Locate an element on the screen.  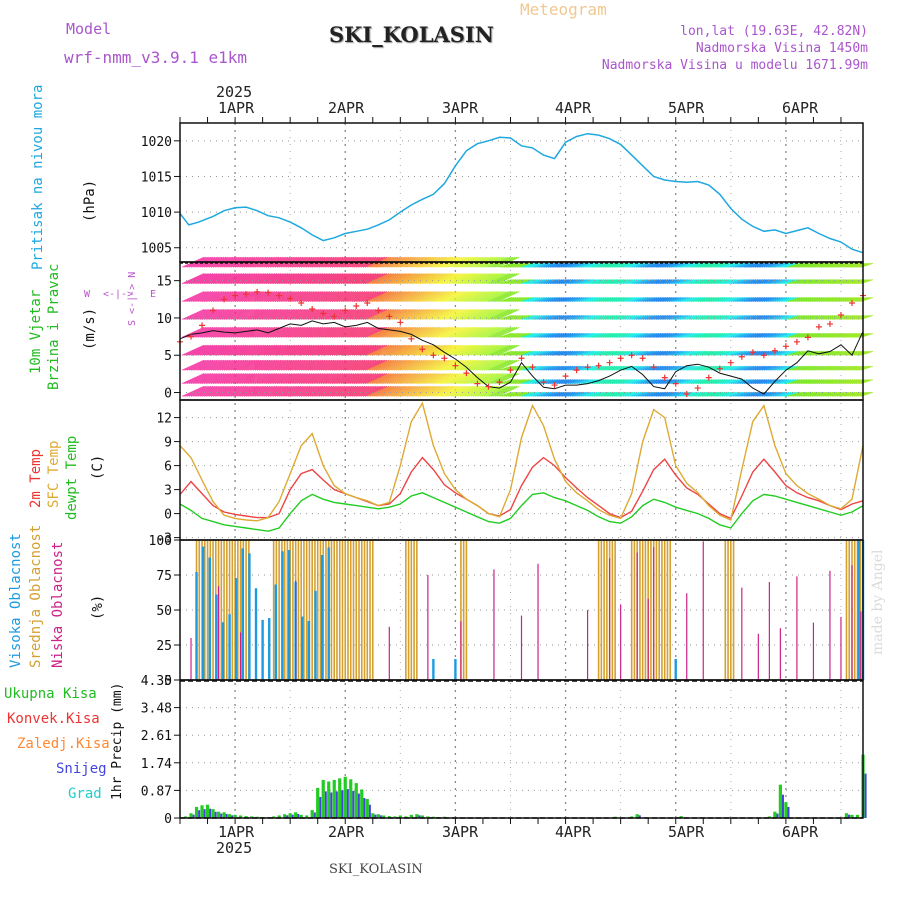
model-elevation-text: Nadmorska Visina u modelu 1671.99m is located at coordinates (734, 65).